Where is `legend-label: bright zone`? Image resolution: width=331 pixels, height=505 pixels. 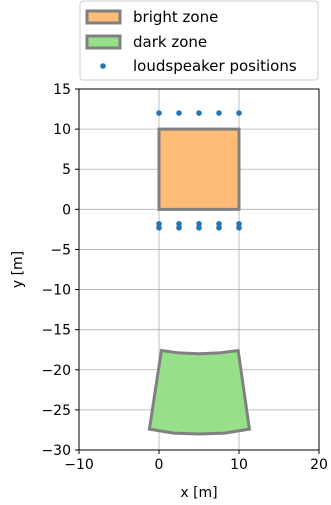 legend-label: bright zone is located at coordinates (175, 17).